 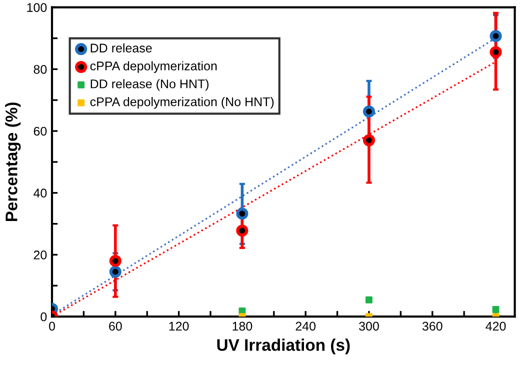 What do you see at coordinates (153, 67) in the screenshot?
I see `legend-label: cPPA depolymerization` at bounding box center [153, 67].